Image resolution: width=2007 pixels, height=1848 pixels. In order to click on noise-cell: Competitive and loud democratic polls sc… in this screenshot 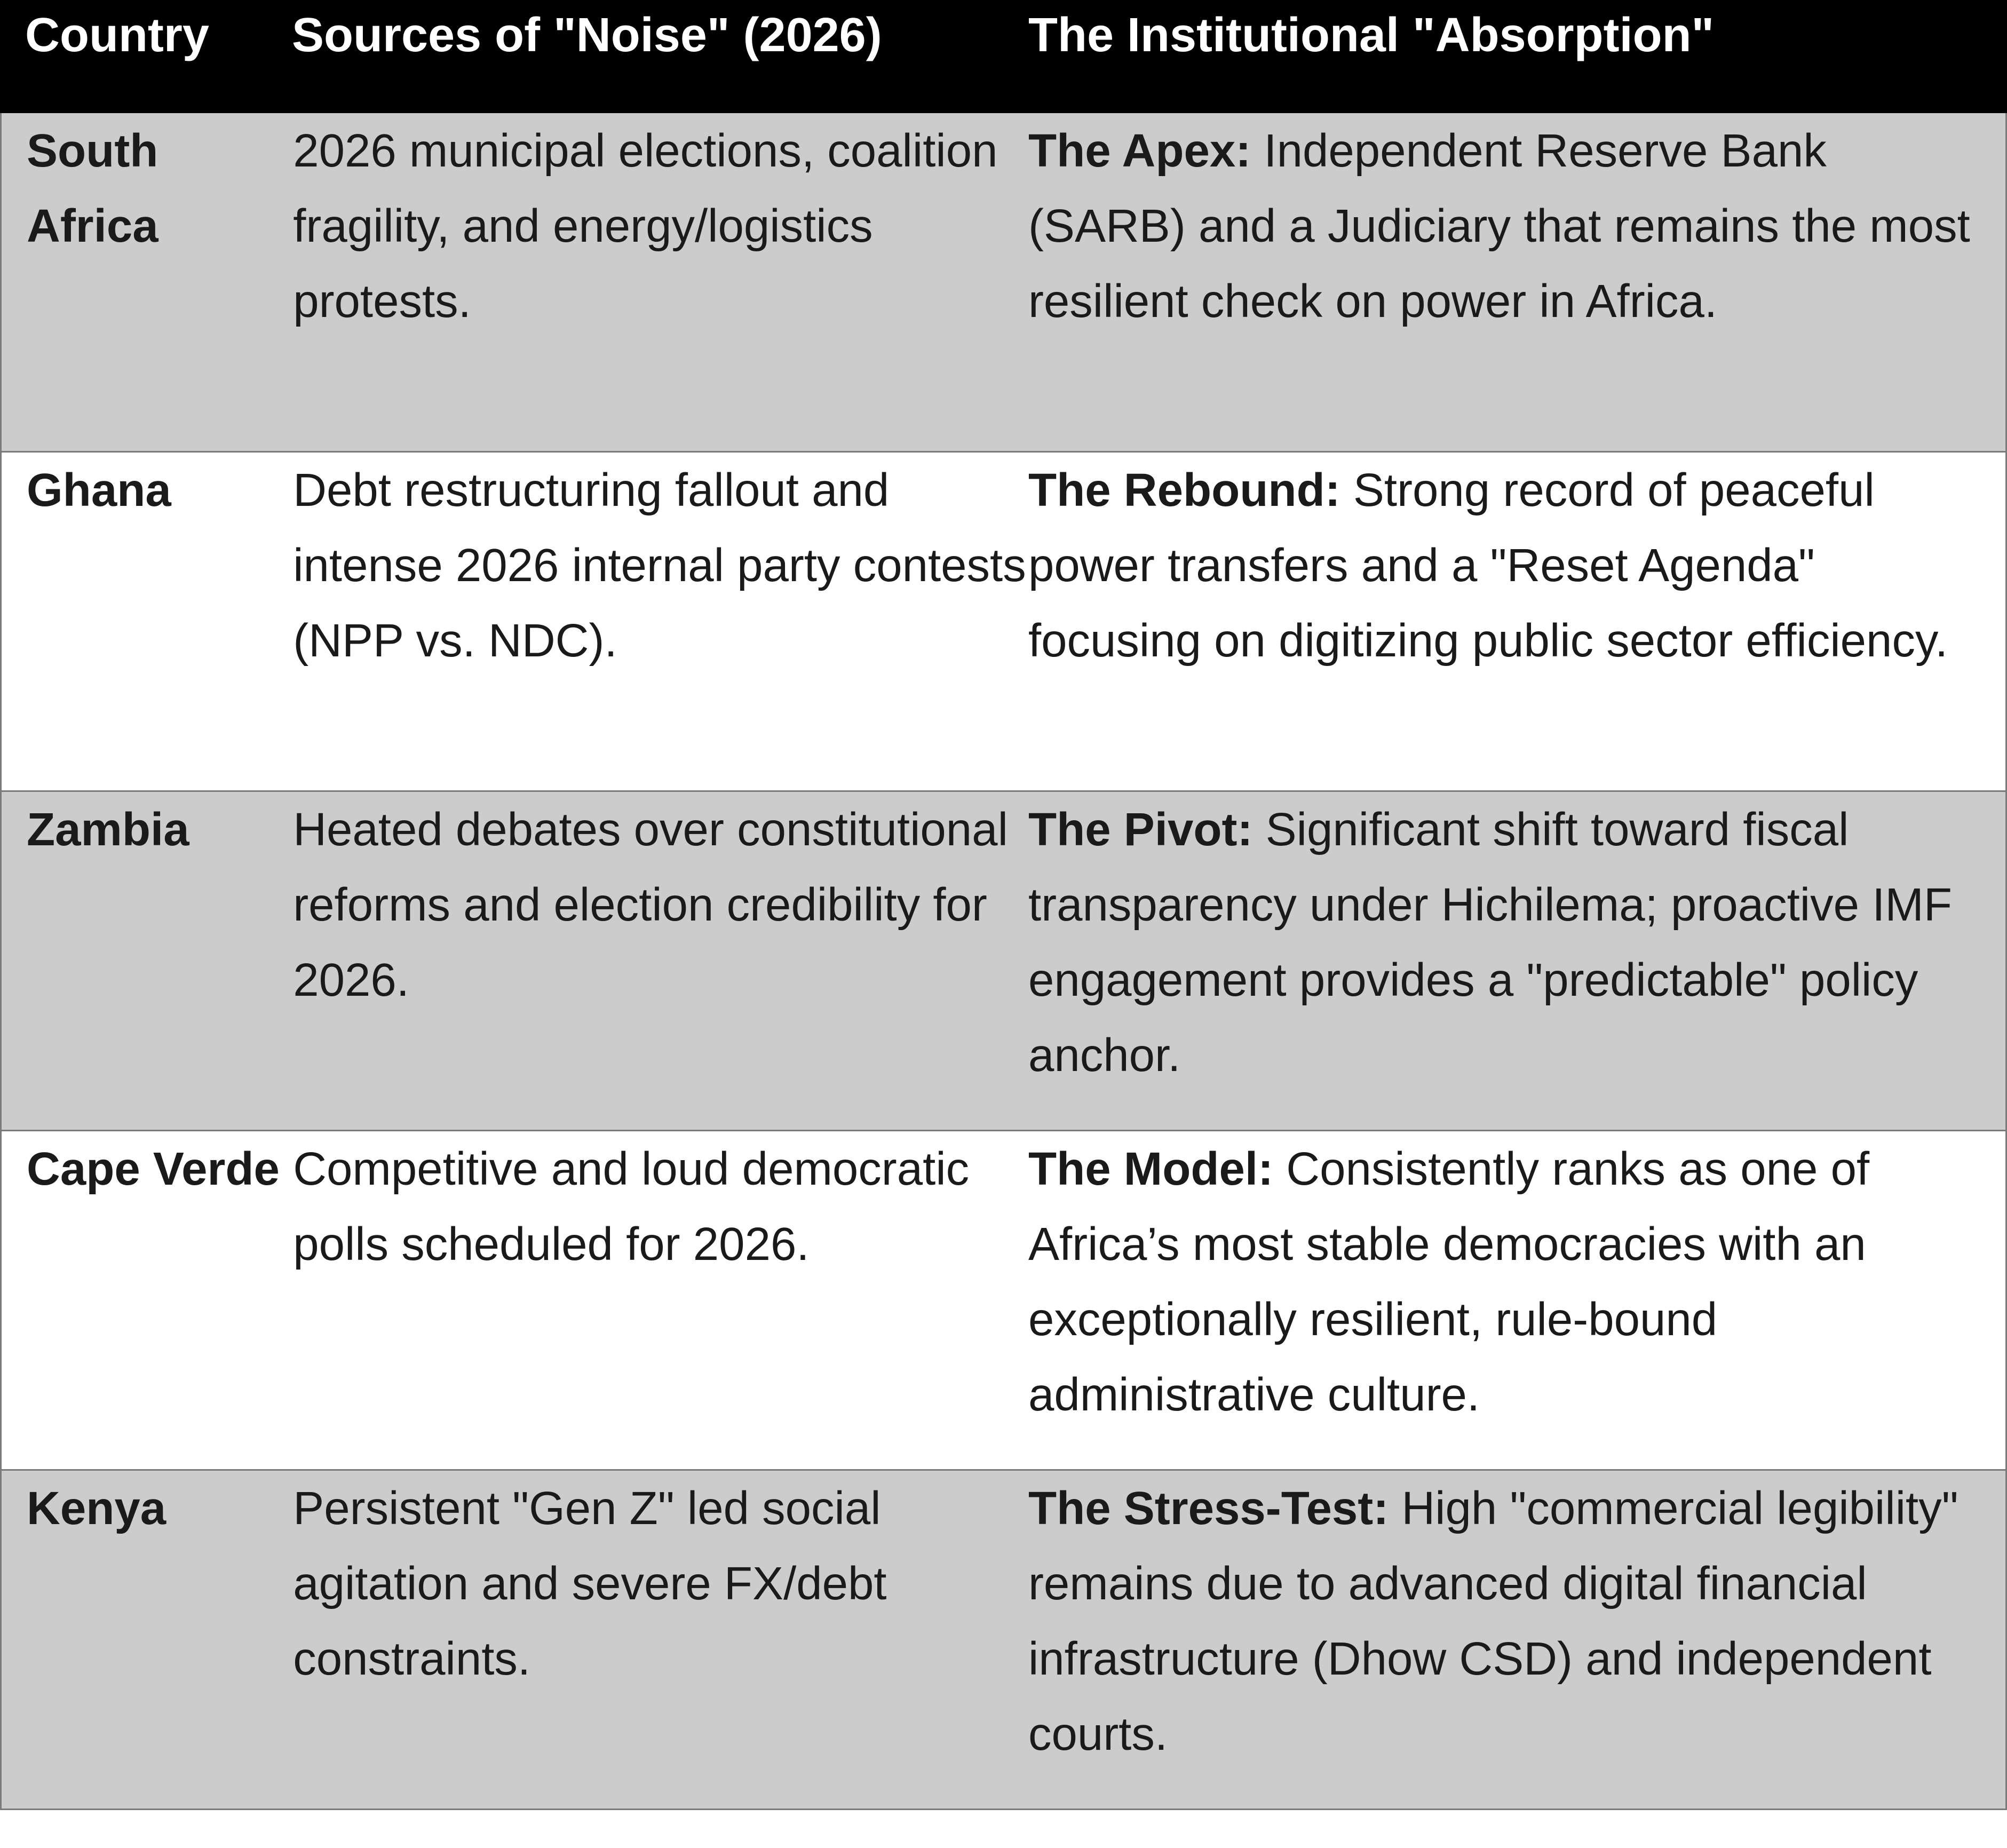, I will do `click(631, 1206)`.